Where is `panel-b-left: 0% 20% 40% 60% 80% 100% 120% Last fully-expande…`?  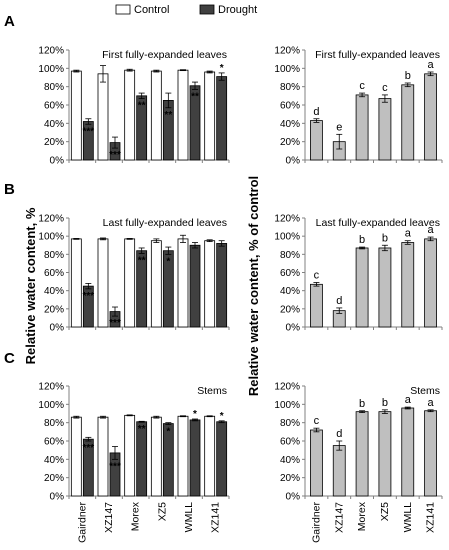
panel-b-left: 0% 20% 40% 60% 80% 100% 120% Last fully-expande… is located at coordinates (134, 274).